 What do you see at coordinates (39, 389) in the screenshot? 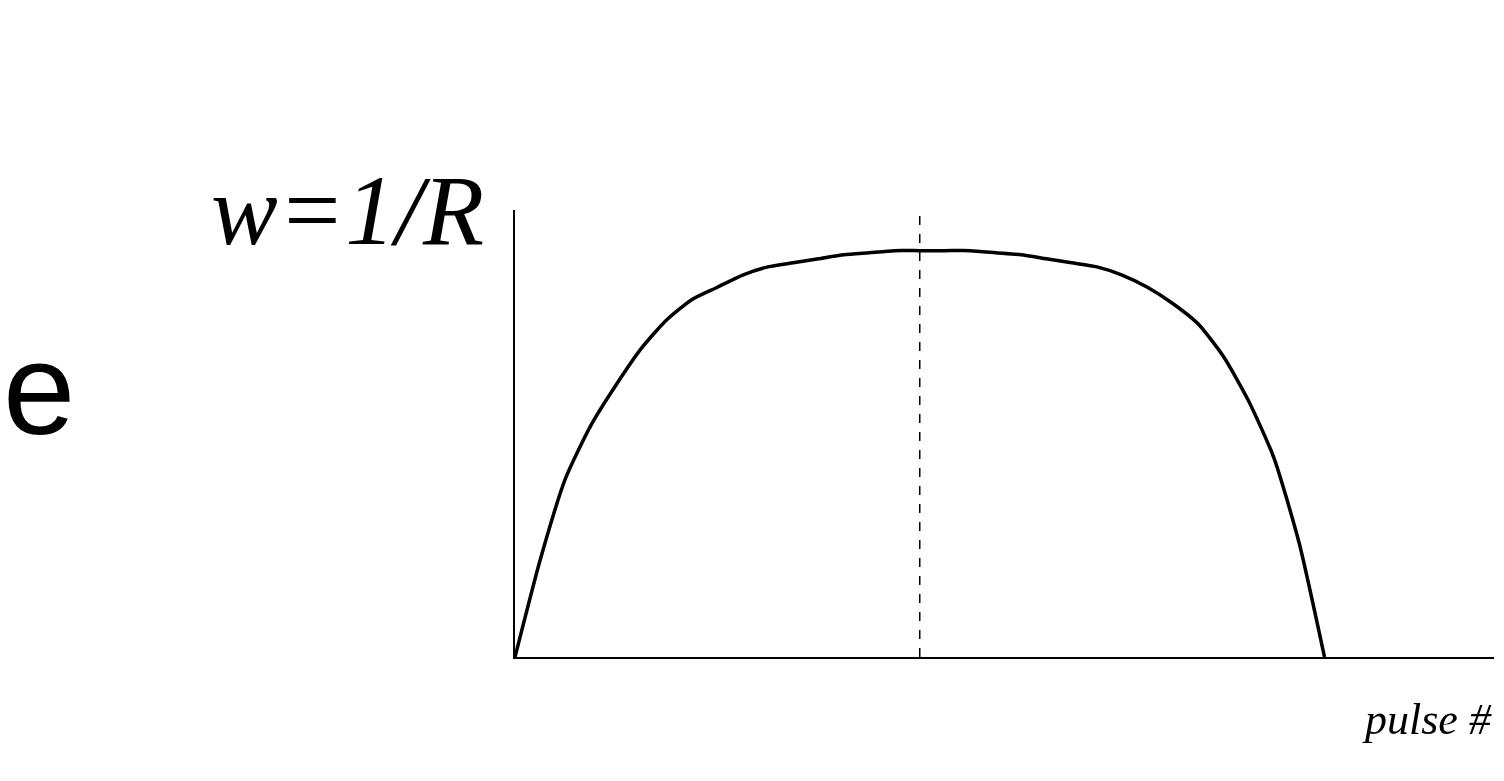
I see `text: e` at bounding box center [39, 389].